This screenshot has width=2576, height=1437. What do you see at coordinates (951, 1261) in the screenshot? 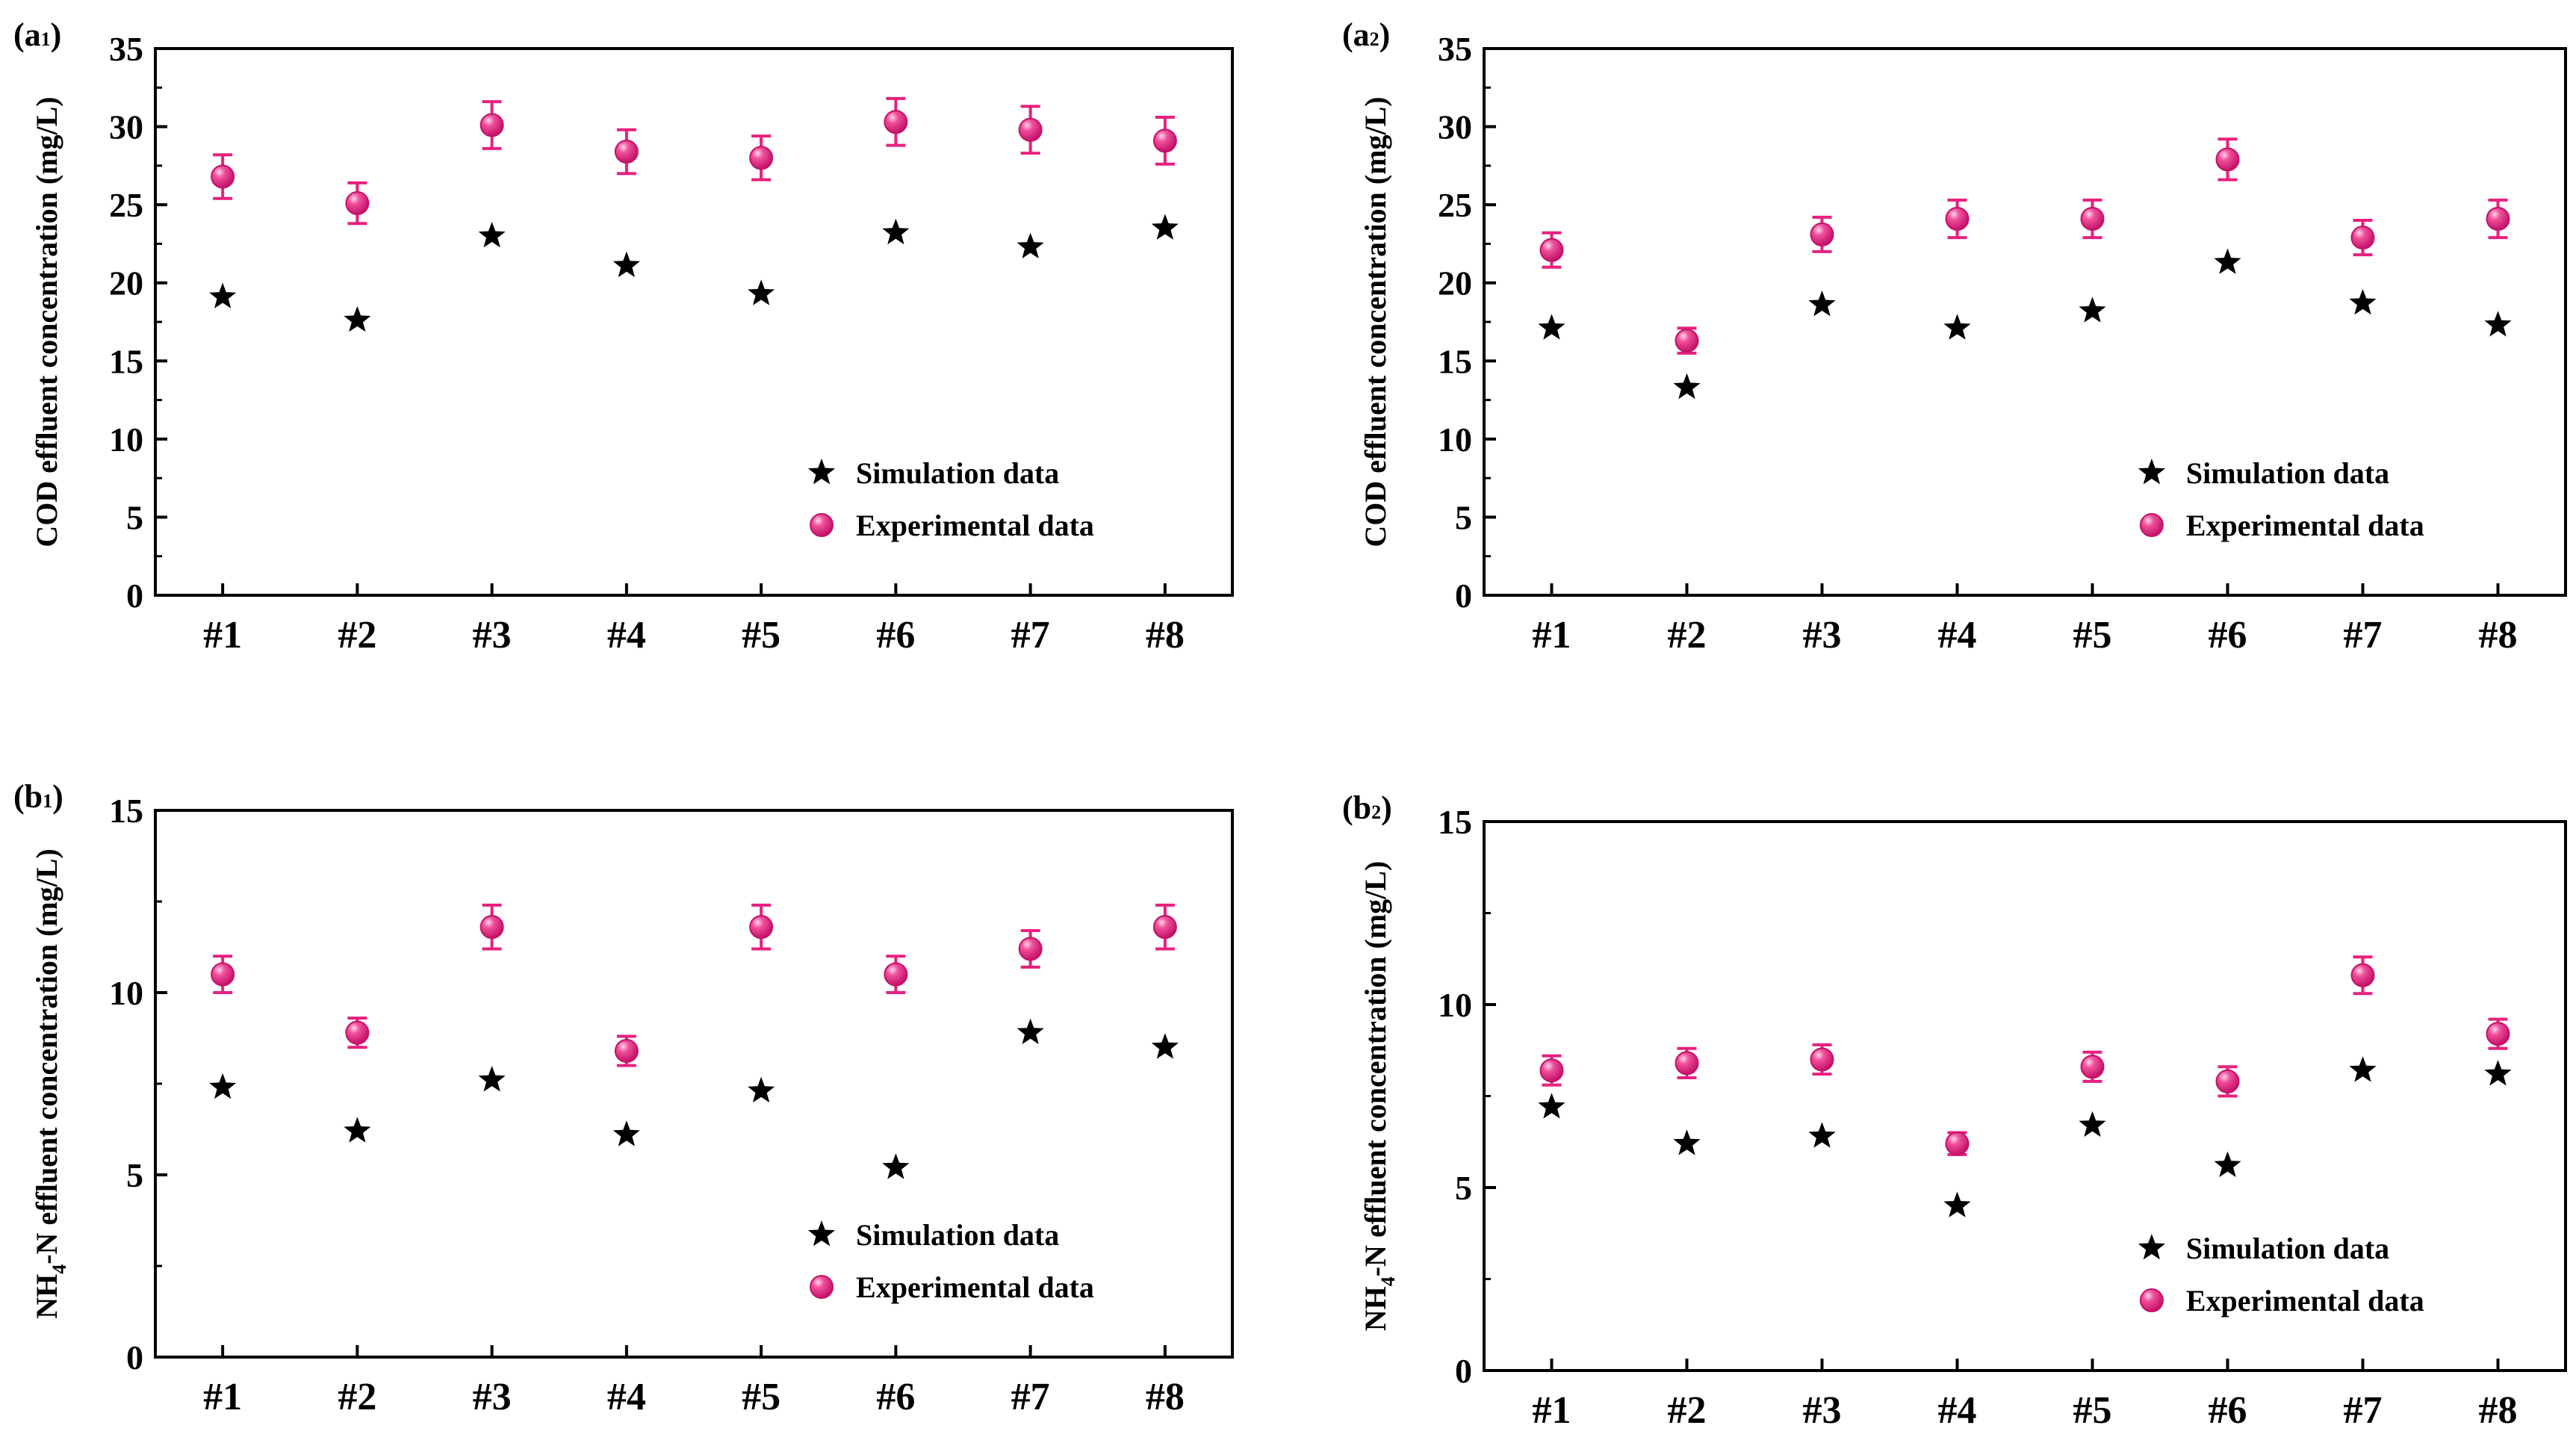
I see `legend: Simulation data Experimental data` at bounding box center [951, 1261].